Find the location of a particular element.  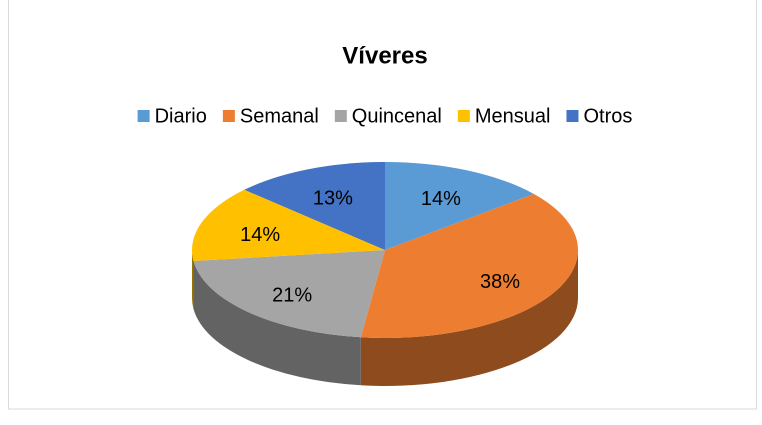

legend: Diario Semanal Quincenal Mensual Otros is located at coordinates (384, 116).